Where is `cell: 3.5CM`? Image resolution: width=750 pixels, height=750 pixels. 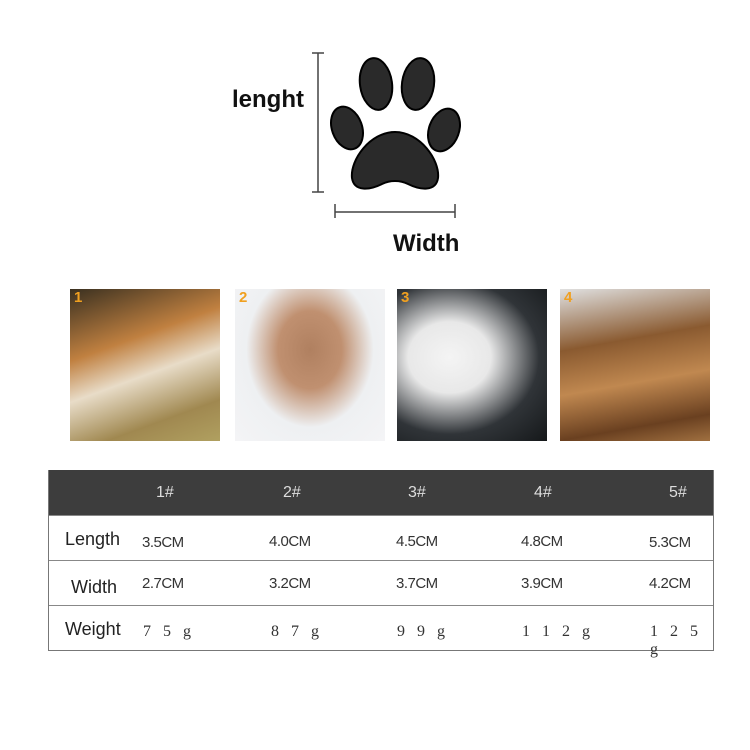
cell: 3.5CM is located at coordinates (163, 542).